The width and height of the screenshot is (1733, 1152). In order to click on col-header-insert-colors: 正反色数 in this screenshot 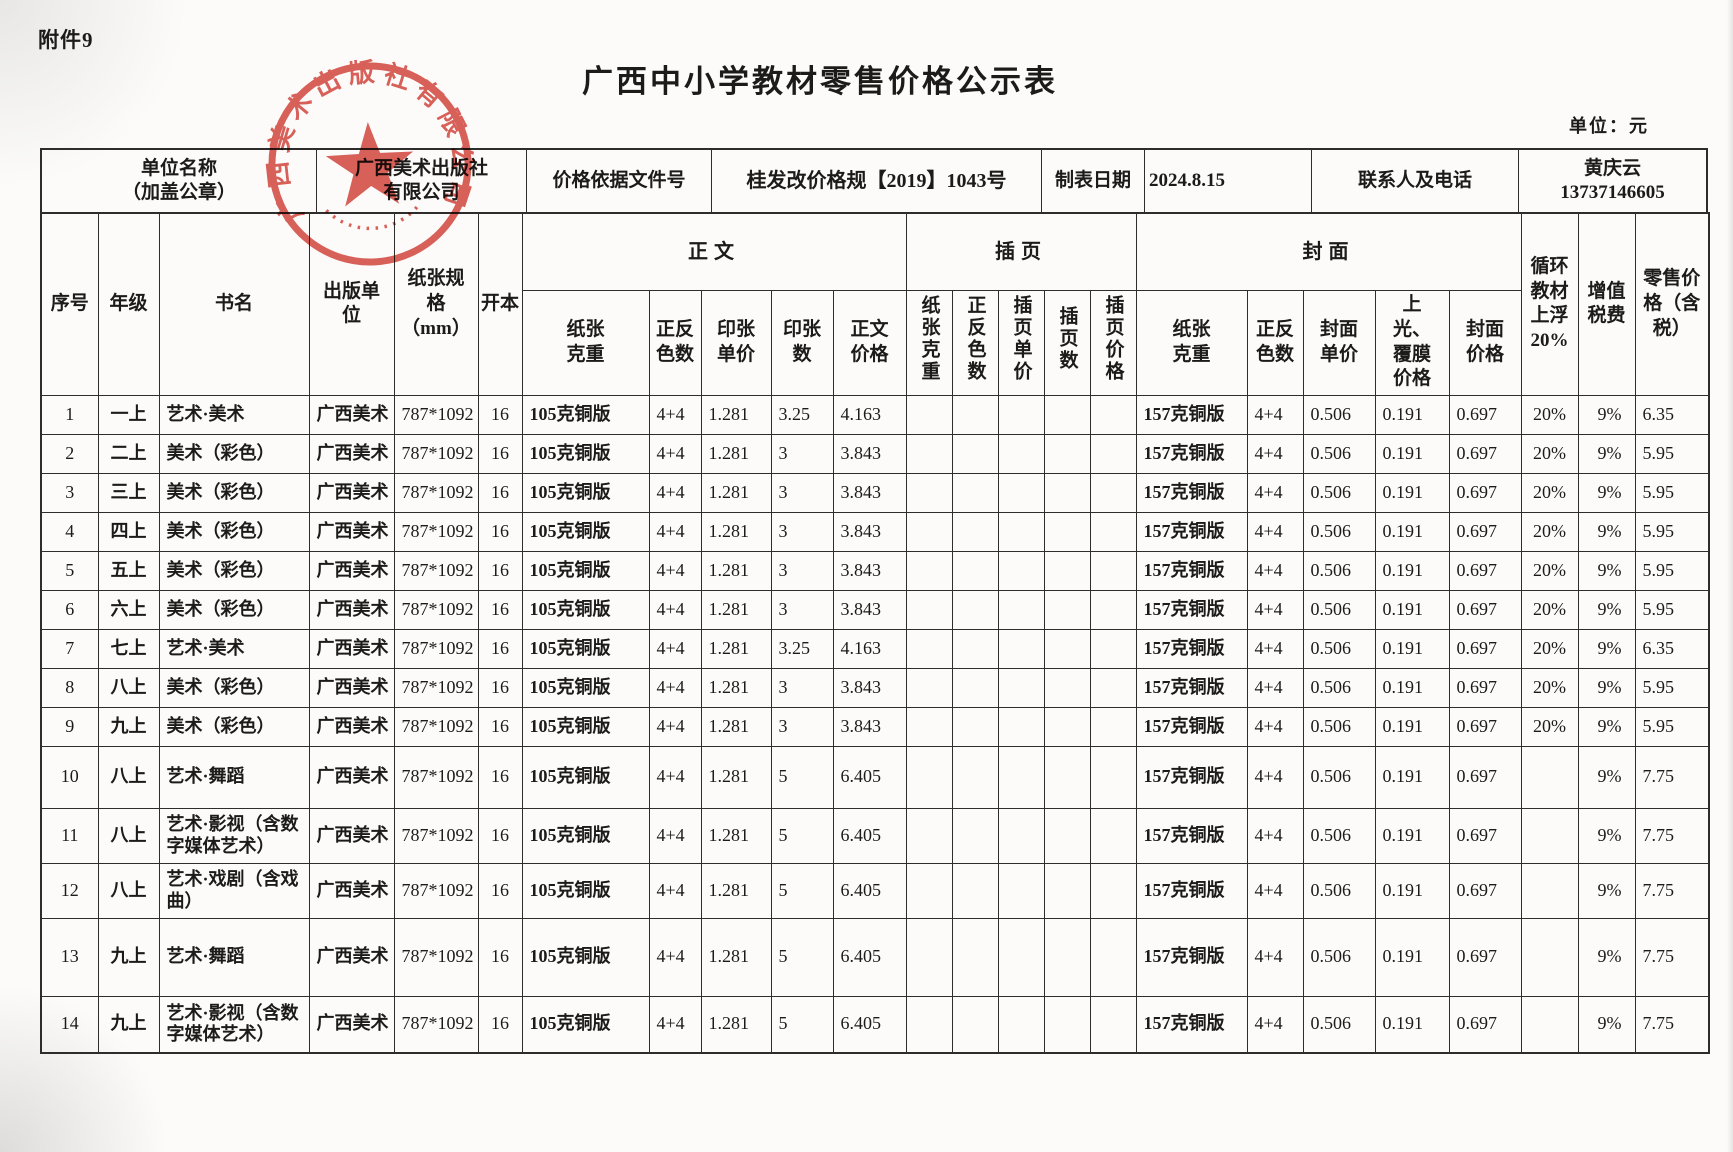, I will do `click(975, 342)`.